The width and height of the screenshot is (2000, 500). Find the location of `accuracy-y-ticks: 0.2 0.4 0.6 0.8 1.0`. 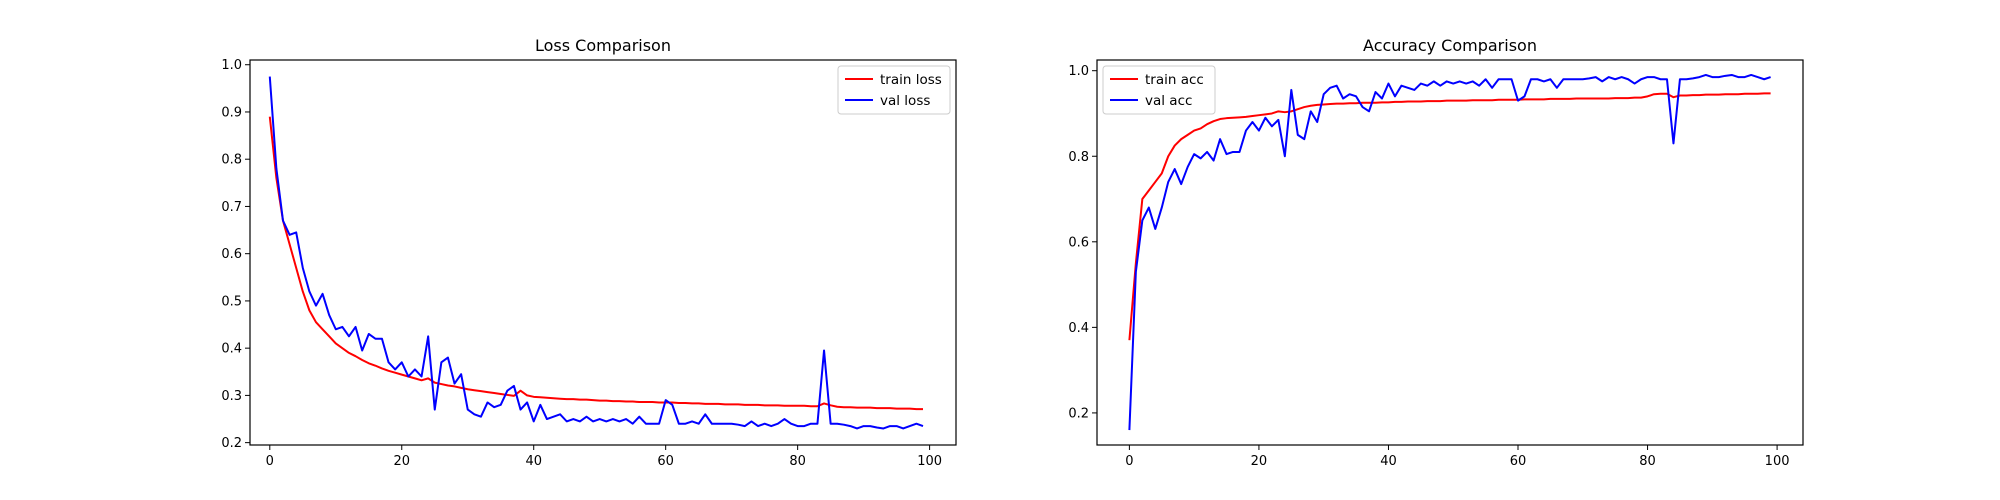

accuracy-y-ticks: 0.2 0.4 0.6 0.8 1.0 is located at coordinates (1082, 242).